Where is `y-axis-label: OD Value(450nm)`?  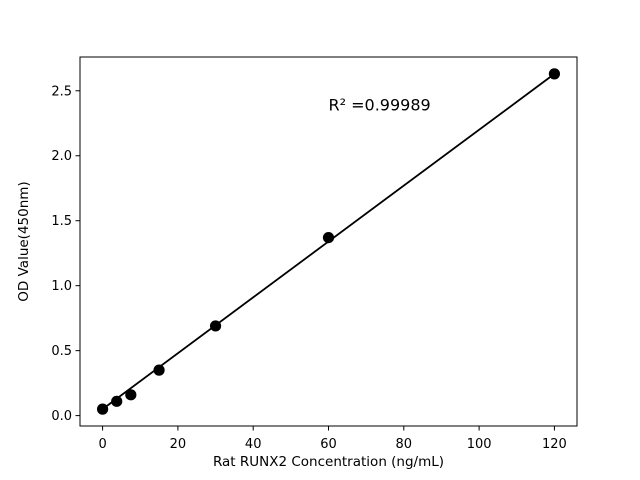
y-axis-label: OD Value(450nm) is located at coordinates (24, 241).